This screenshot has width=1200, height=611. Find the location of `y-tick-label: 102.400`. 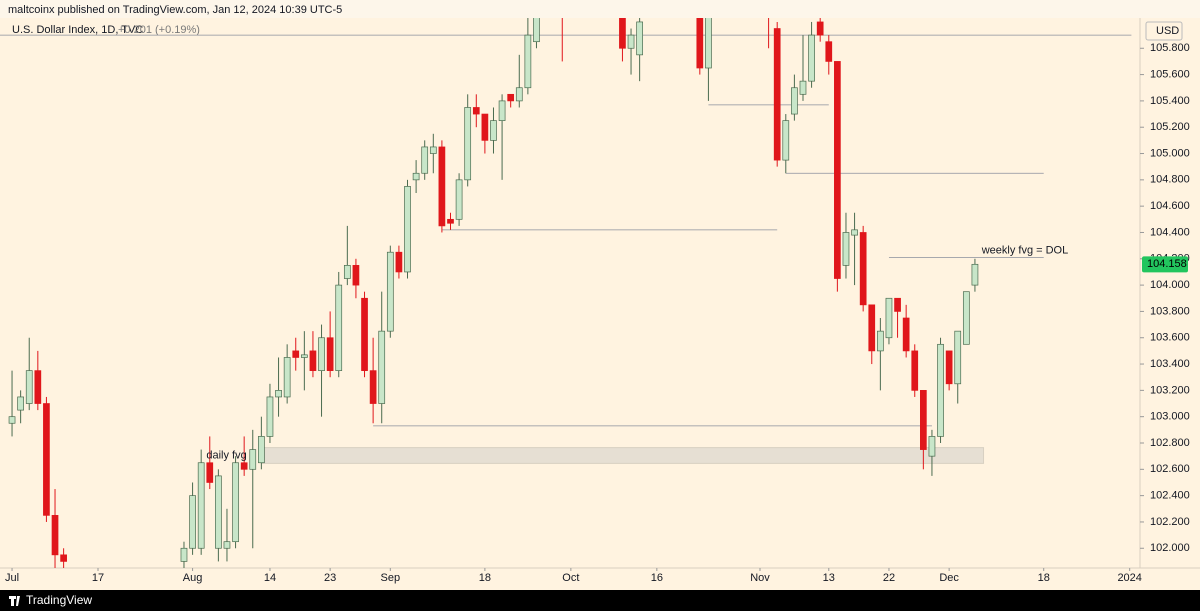

y-tick-label: 102.400 is located at coordinates (1170, 496).